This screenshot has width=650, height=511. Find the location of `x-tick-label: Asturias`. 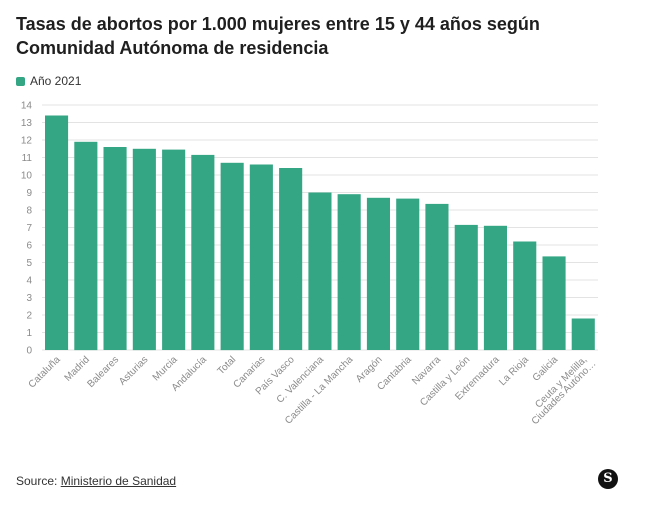

x-tick-label: Asturias is located at coordinates (133, 370).